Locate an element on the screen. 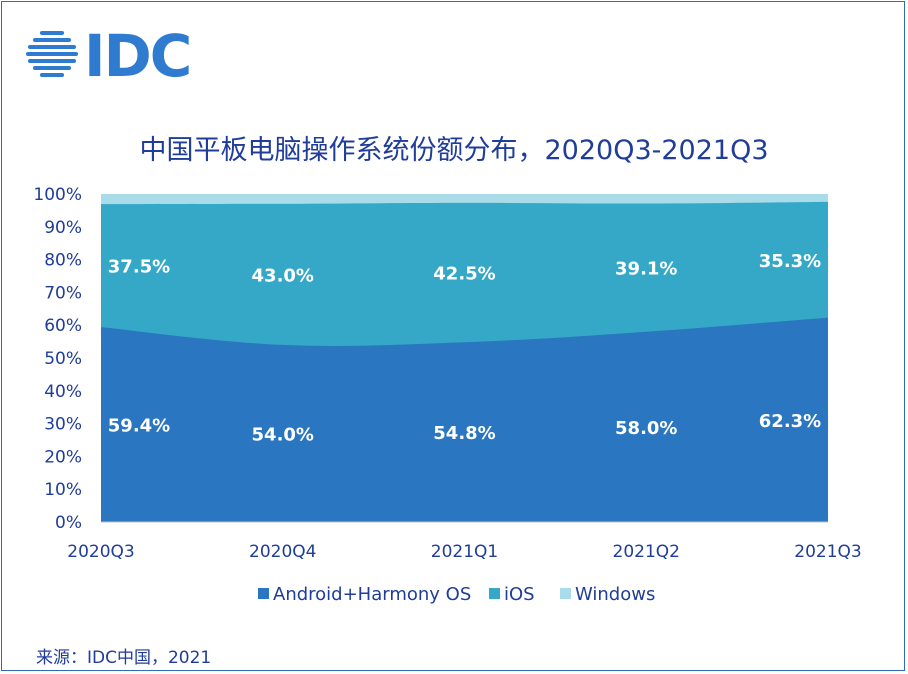  data-label: 39.1% is located at coordinates (646, 269).